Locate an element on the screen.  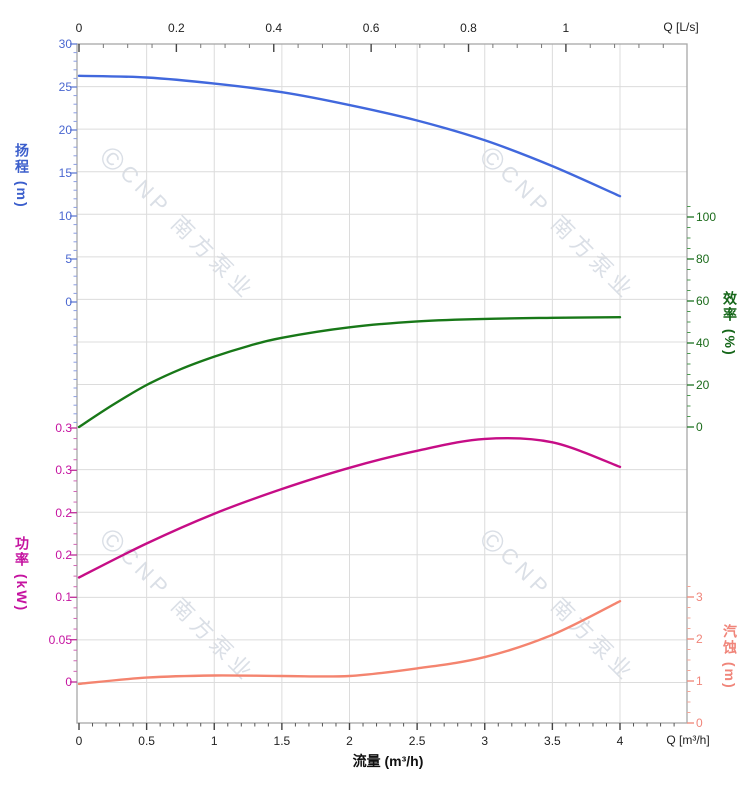
head-axis-tick-label: 15 is located at coordinates (65, 173).